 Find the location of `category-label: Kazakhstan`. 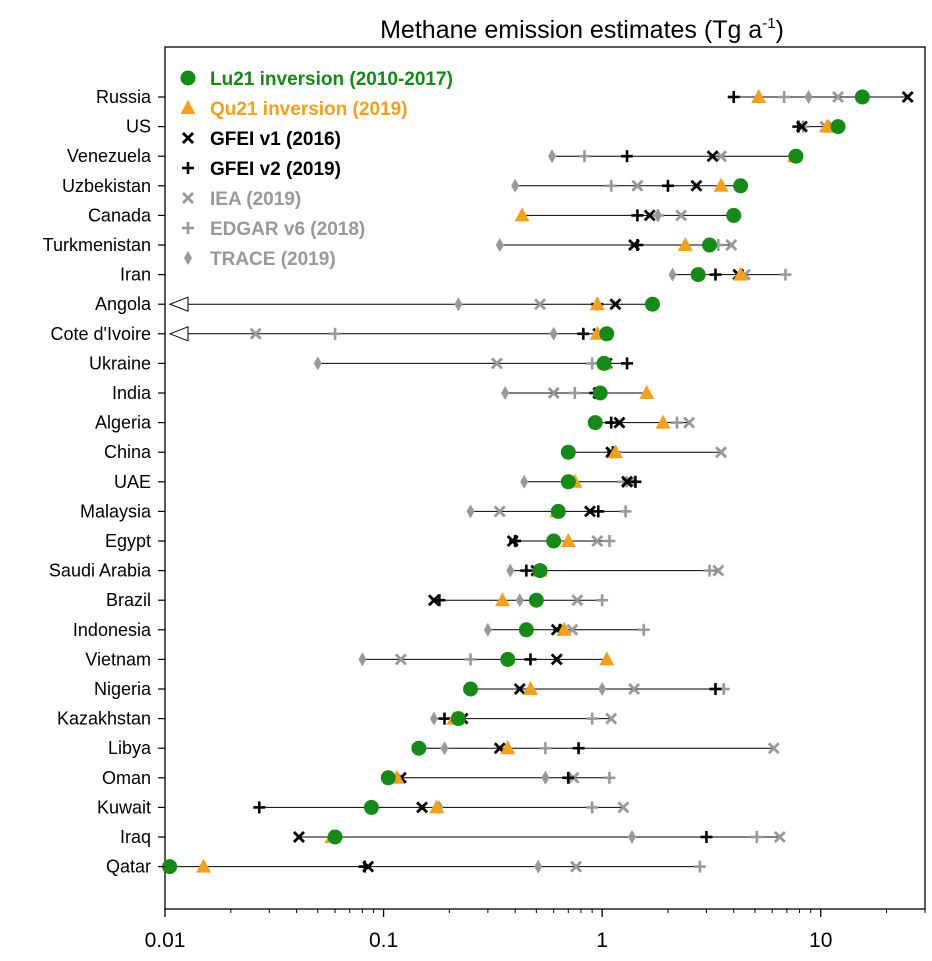

category-label: Kazakhstan is located at coordinates (104, 719).